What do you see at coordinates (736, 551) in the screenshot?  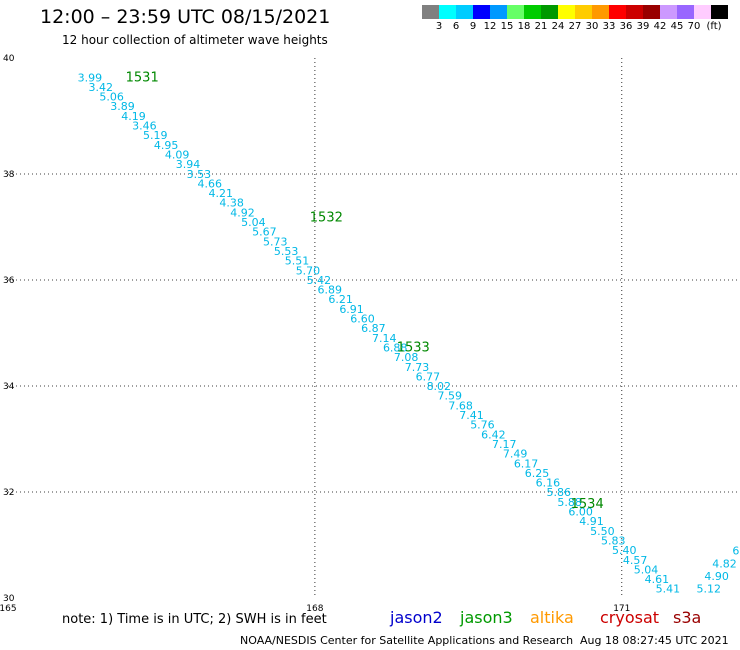 I see `wave-height-value: 6.61` at bounding box center [736, 551].